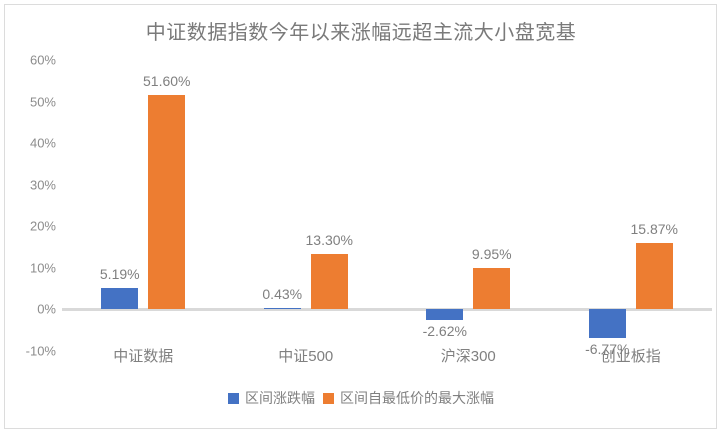 This screenshot has height=434, width=722. What do you see at coordinates (42, 102) in the screenshot?
I see `y-axis-tick-label: 50%` at bounding box center [42, 102].